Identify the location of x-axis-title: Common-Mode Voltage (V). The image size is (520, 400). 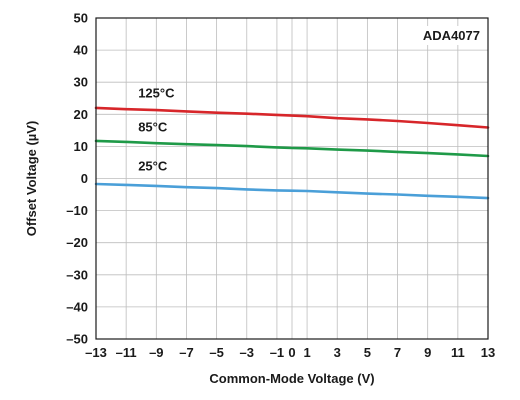
(291, 378).